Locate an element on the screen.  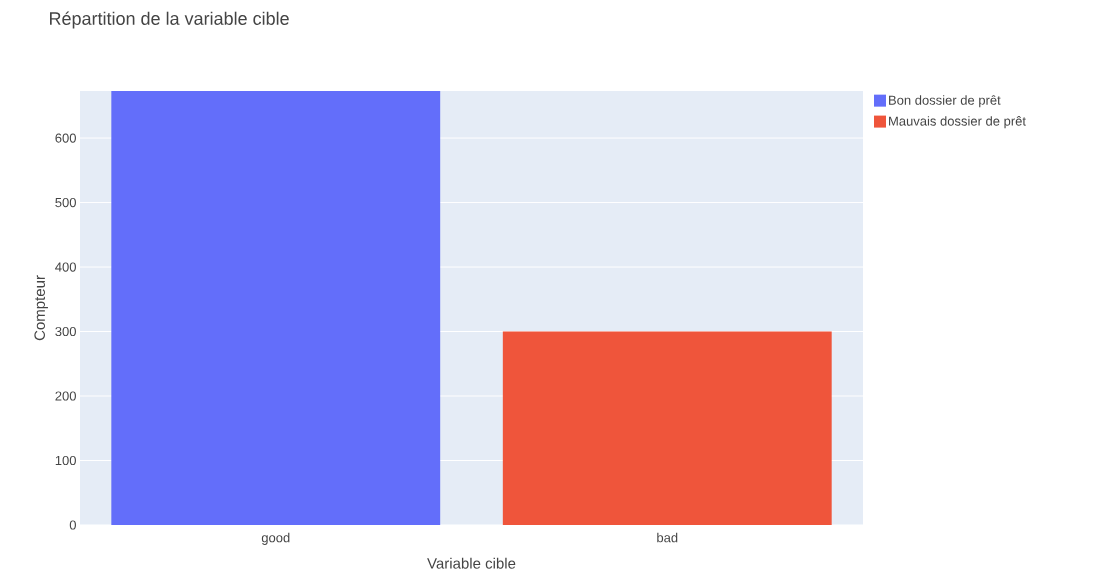
y-tick-label: 400 is located at coordinates (65, 267).